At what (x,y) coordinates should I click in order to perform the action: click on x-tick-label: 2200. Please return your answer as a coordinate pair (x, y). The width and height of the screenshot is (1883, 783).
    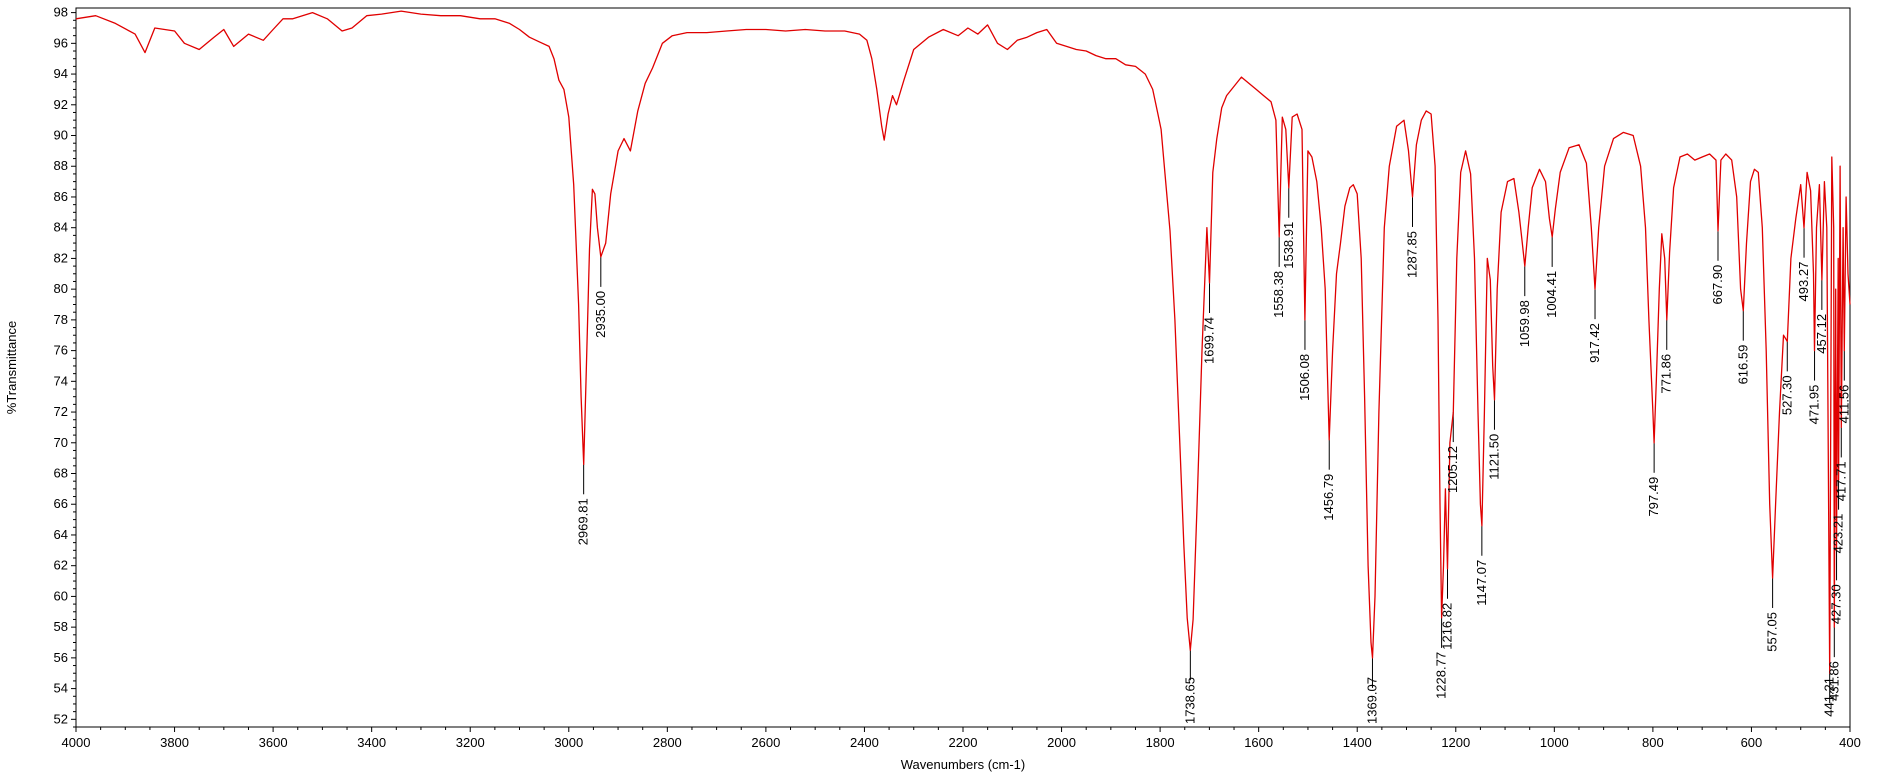
    Looking at the image, I should click on (963, 742).